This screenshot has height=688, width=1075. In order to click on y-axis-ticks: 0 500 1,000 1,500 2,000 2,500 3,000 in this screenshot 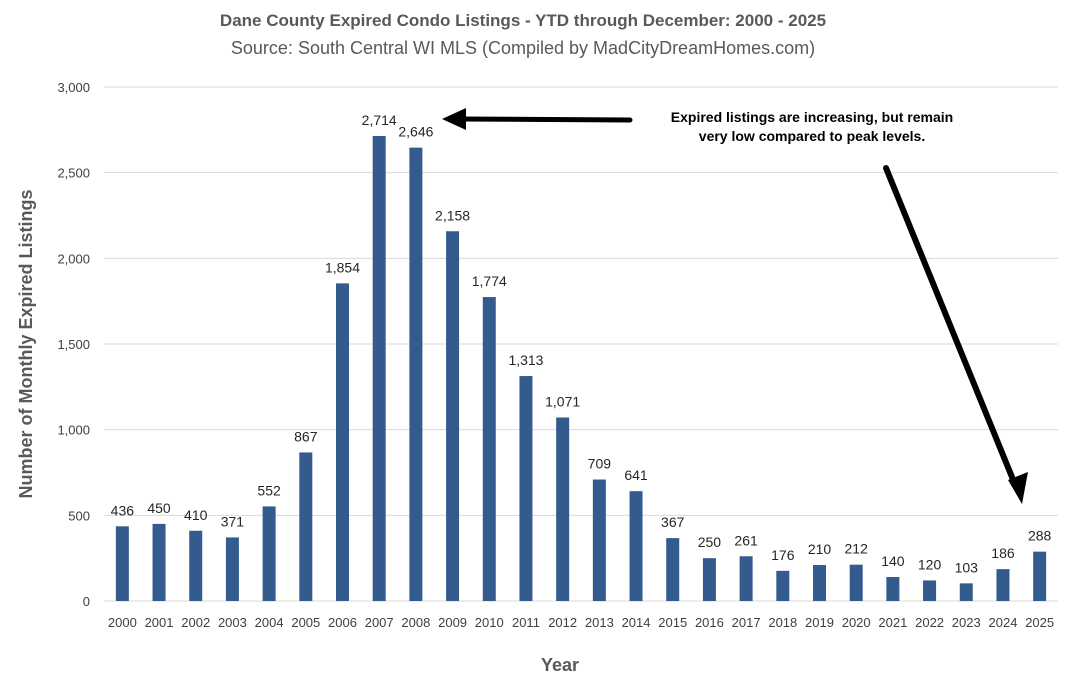, I will do `click(73, 344)`.